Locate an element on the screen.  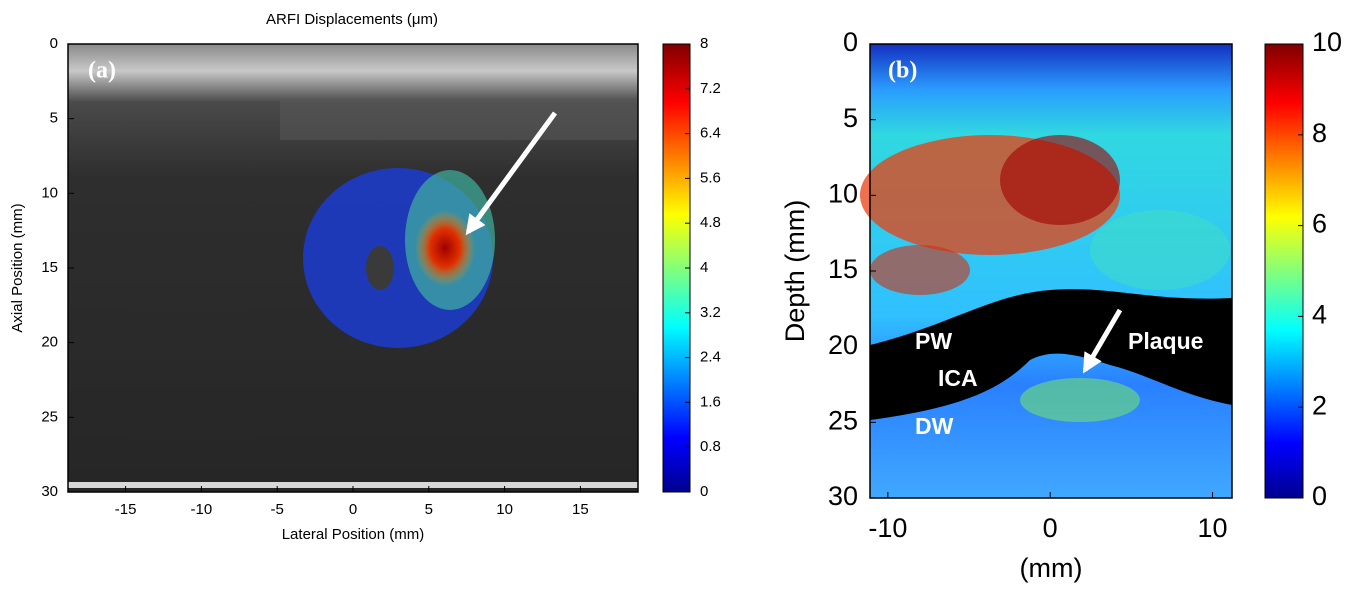
annotation: DW is located at coordinates (934, 426).